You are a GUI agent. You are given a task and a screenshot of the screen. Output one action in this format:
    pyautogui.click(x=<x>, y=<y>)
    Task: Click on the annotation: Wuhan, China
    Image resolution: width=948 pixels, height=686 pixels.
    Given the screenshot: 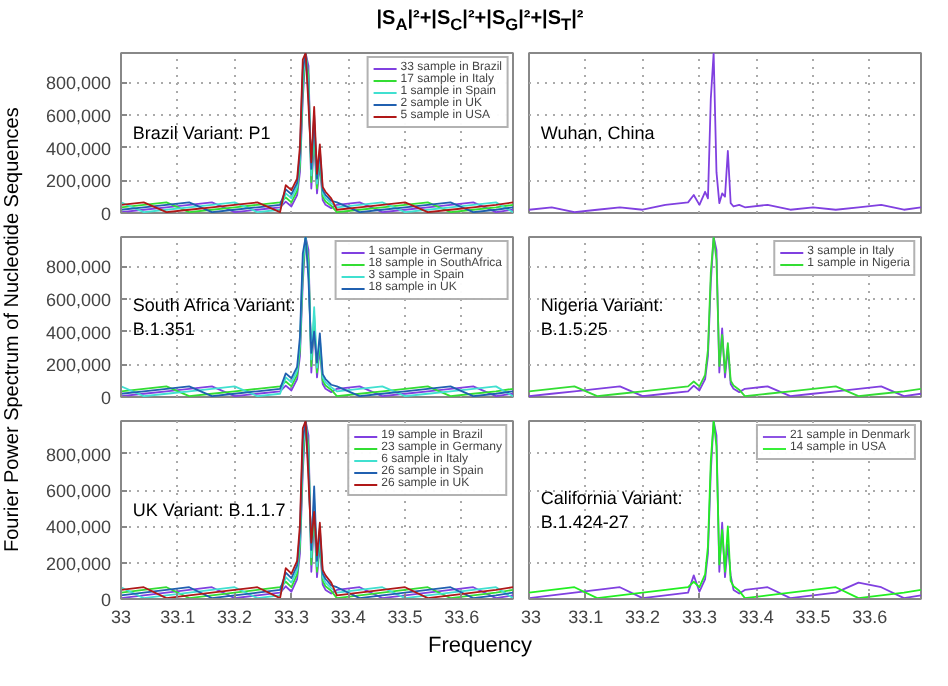 What is the action you would take?
    pyautogui.click(x=597, y=133)
    